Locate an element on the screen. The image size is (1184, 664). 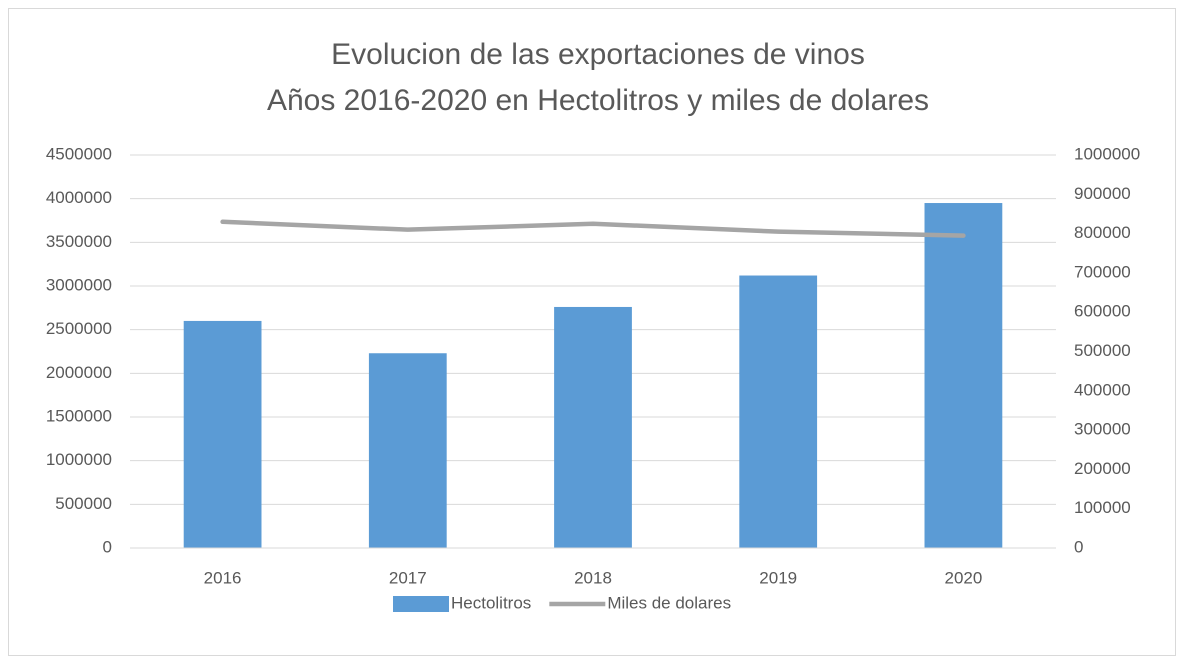
legend-swatch is located at coordinates (421, 604).